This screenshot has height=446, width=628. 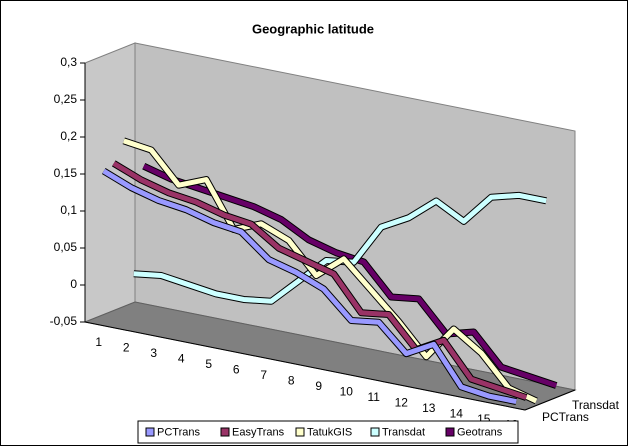 What do you see at coordinates (318, 386) in the screenshot?
I see `x-tick-label: 9` at bounding box center [318, 386].